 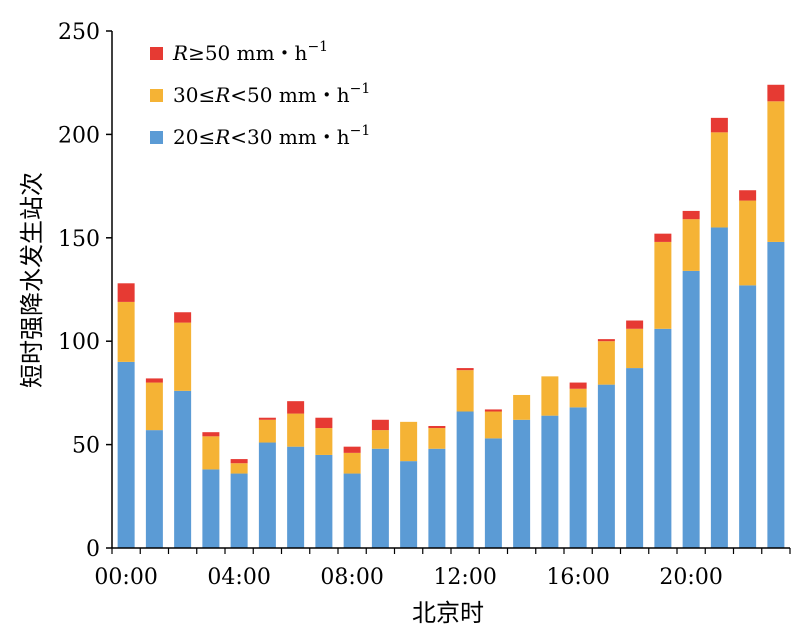 I want to click on legend: R≥50 mm・h−1 30≤R<50 mm・h−1 20≤R<30 mm・h−1, so click(x=260, y=94).